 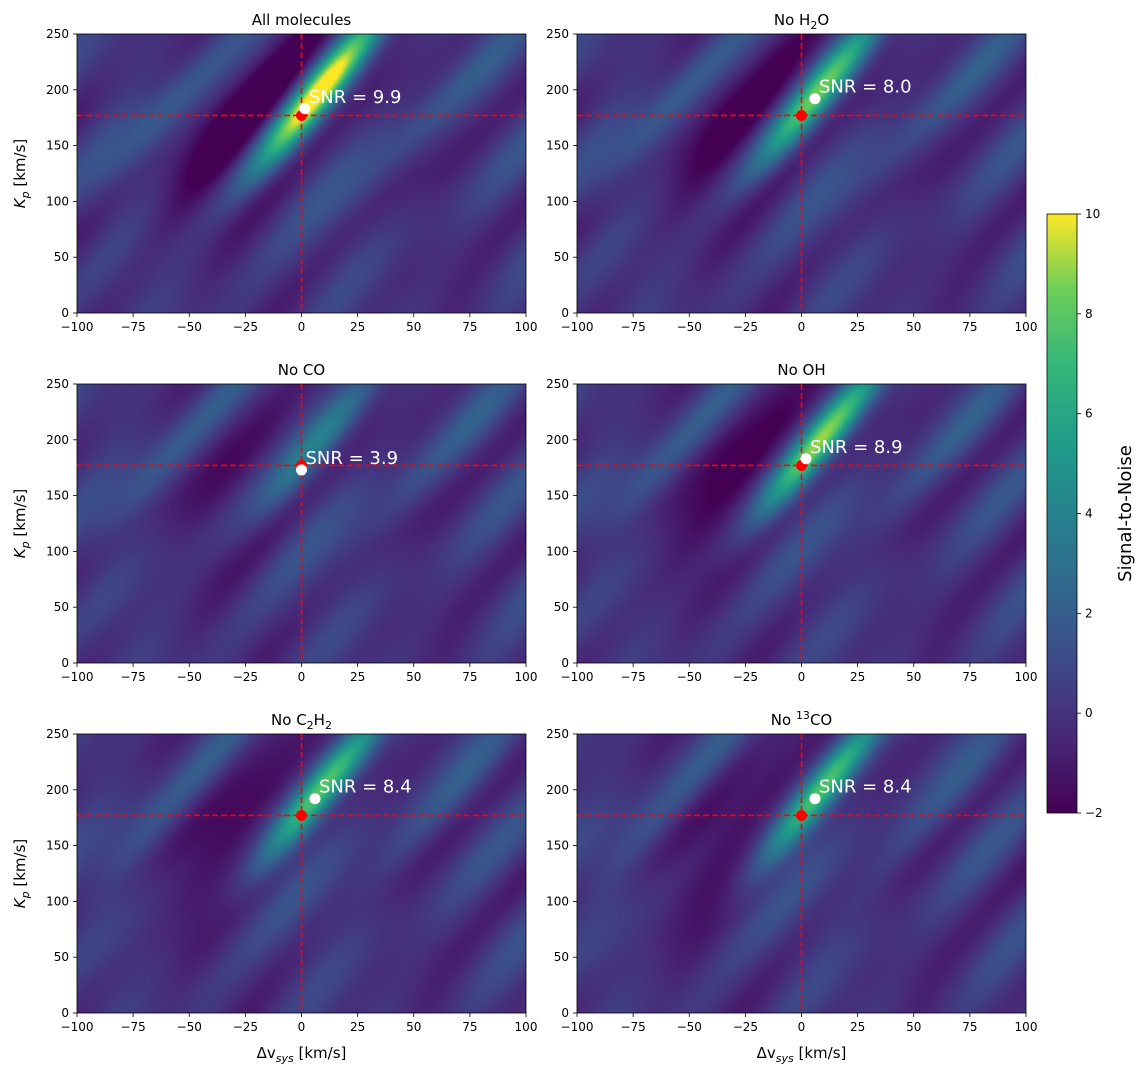 What do you see at coordinates (1089, 713) in the screenshot?
I see `colorbar-tick-label: 0` at bounding box center [1089, 713].